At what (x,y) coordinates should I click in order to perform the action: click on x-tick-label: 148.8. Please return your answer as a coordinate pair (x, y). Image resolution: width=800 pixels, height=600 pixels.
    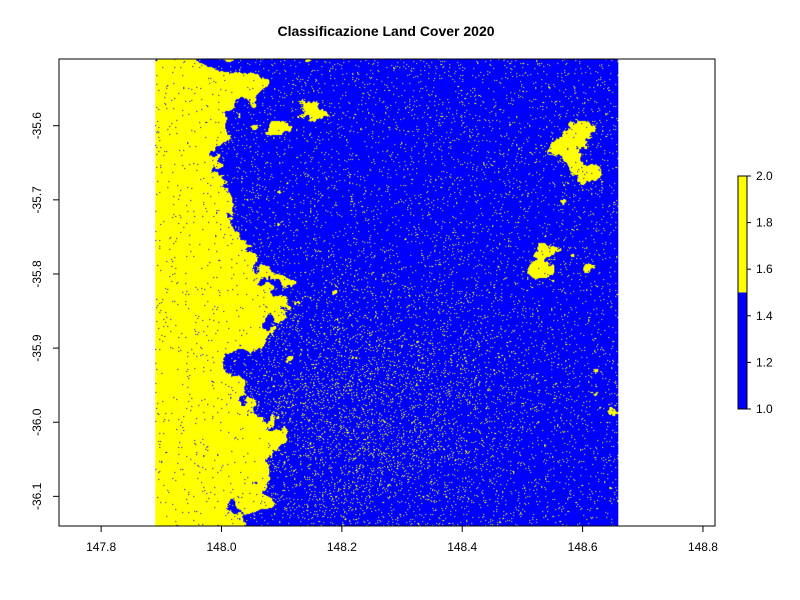
    Looking at the image, I should click on (703, 547).